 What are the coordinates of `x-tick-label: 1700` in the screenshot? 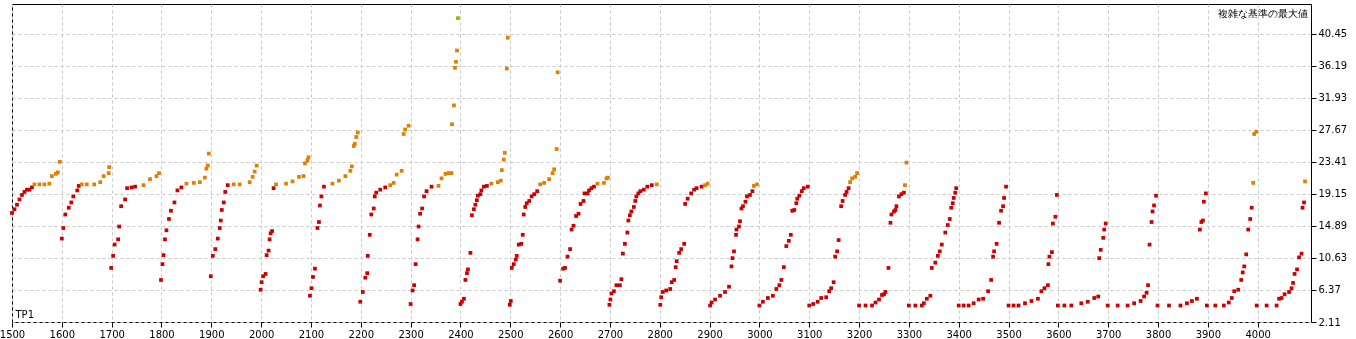 It's located at (112, 333).